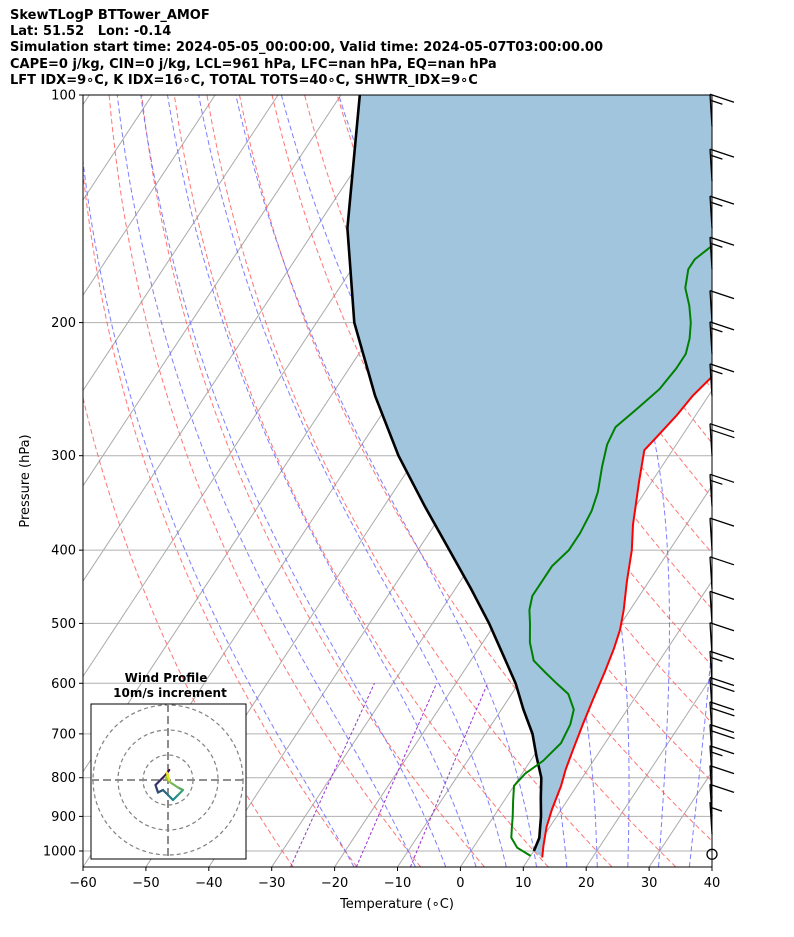 This screenshot has height=937, width=794. What do you see at coordinates (170, 693) in the screenshot?
I see `hodograph-subtitle: 10m/s increment` at bounding box center [170, 693].